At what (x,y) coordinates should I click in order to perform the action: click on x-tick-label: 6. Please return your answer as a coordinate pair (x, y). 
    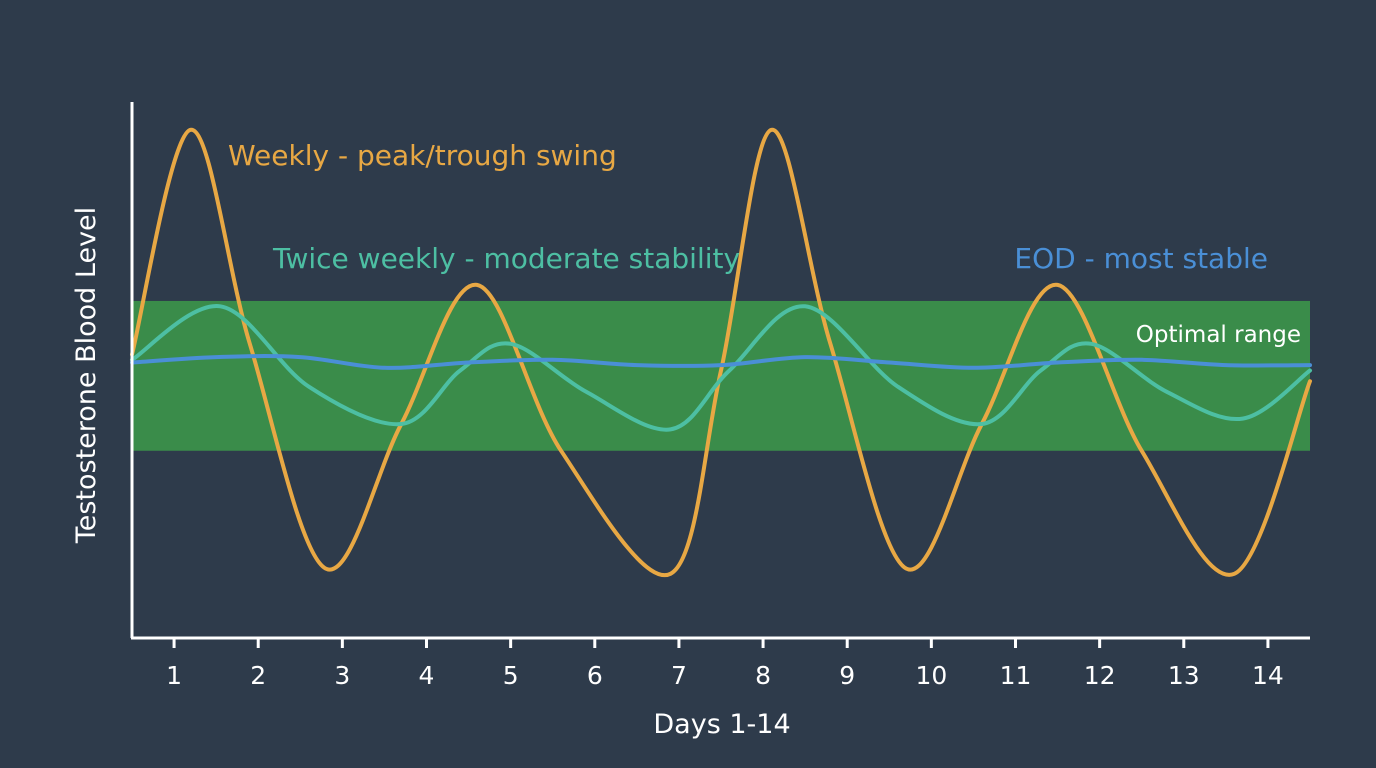
    Looking at the image, I should click on (595, 675).